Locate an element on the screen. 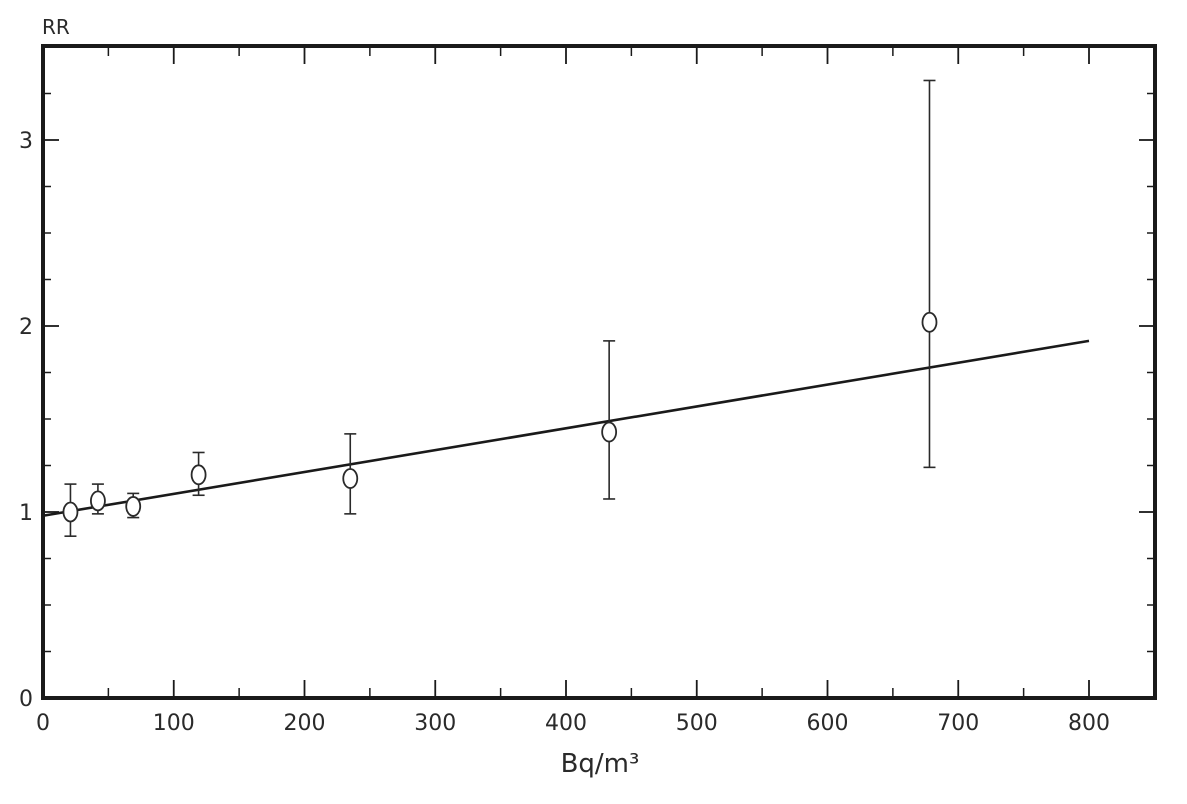 This screenshot has height=804, width=1187. x-tick-labels: 0 100 200 300 400 500 600 700 800 is located at coordinates (573, 723).